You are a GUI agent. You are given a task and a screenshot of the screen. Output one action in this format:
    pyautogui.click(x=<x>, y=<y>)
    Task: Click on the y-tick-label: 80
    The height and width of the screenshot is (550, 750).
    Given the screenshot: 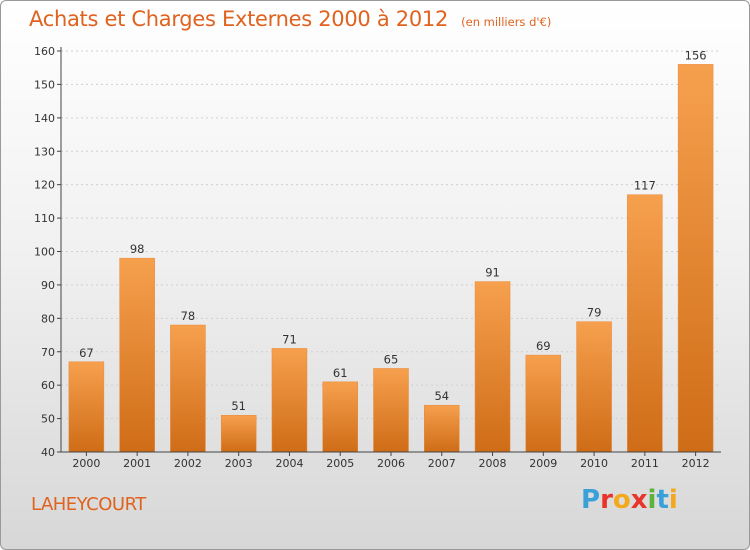 What is the action you would take?
    pyautogui.click(x=48, y=318)
    